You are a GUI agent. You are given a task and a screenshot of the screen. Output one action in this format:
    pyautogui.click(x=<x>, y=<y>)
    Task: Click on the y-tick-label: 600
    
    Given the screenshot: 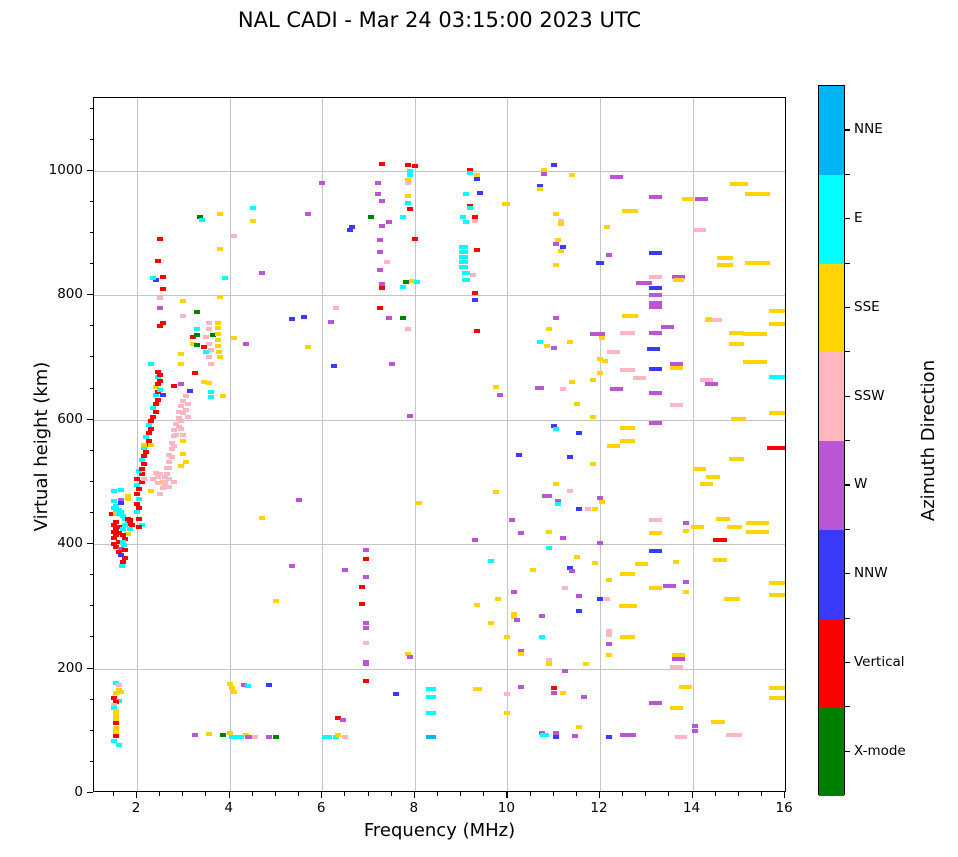 What is the action you would take?
    pyautogui.click(x=70, y=418)
    